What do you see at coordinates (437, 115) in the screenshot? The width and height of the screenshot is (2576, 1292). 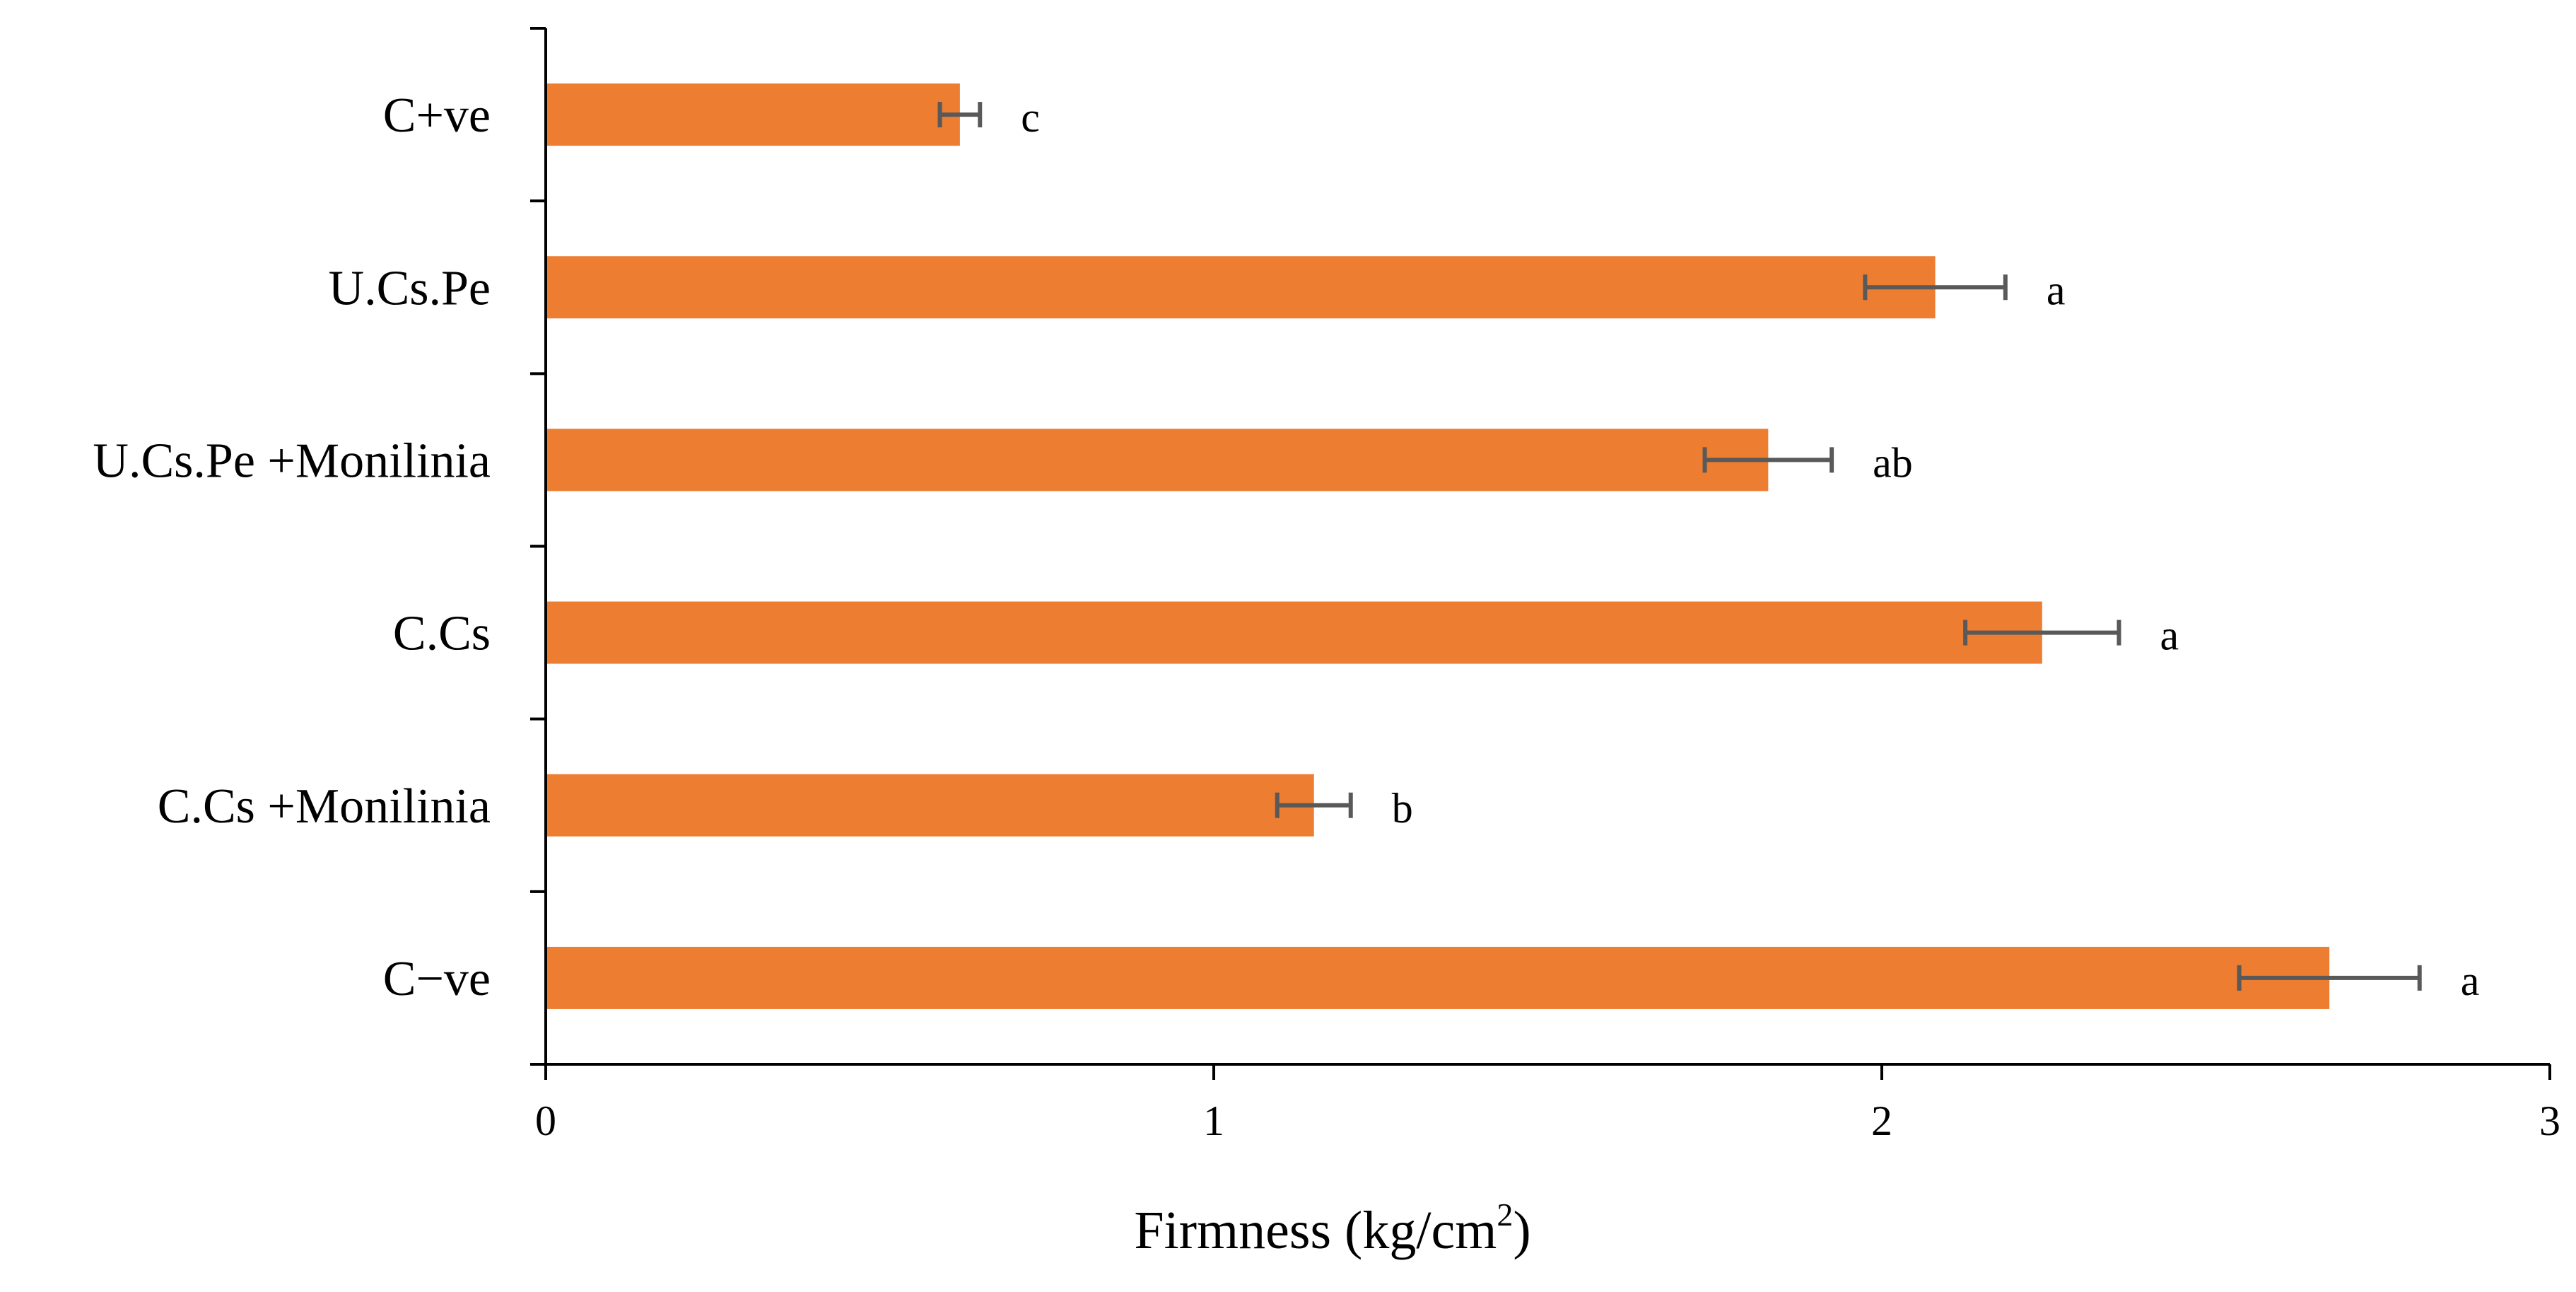 I see `category-label: C+ve` at bounding box center [437, 115].